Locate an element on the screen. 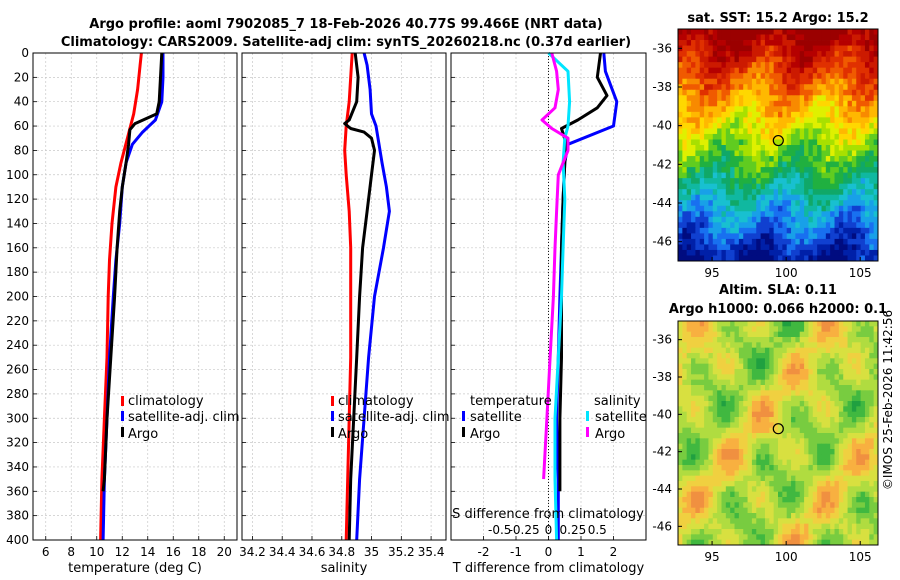  sla-map-title-line1: Altim. SLA: 0.11 is located at coordinates (778, 290).